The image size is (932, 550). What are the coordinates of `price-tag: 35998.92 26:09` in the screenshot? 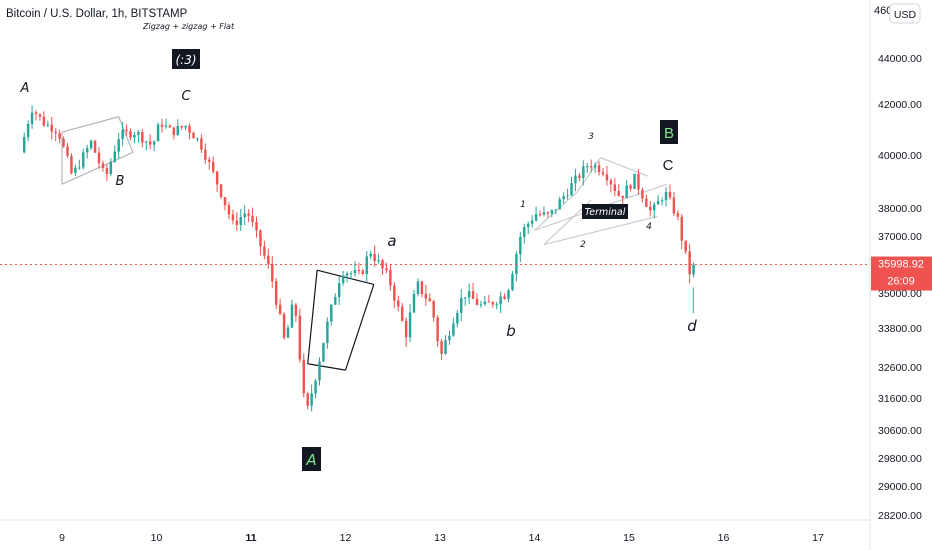 It's located at (901, 273).